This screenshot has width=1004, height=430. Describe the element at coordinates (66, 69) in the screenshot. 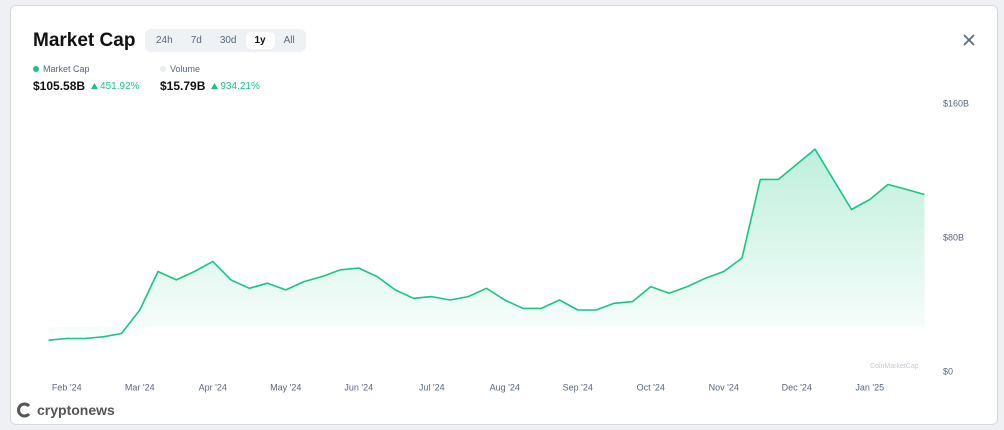

I see `stat-label: Market Cap` at that location.